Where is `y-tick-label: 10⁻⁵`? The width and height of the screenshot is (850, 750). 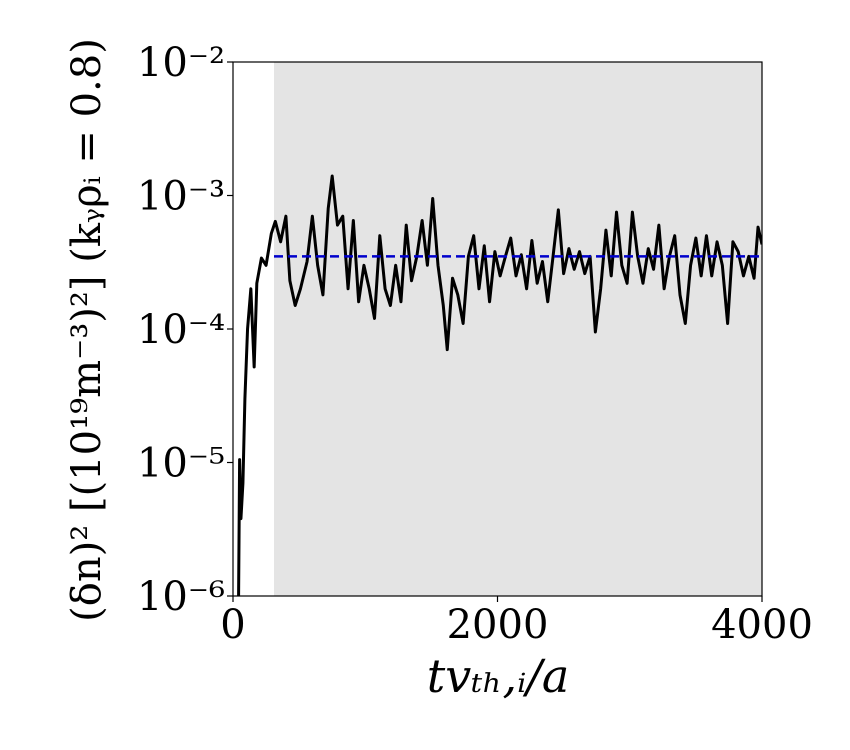
y-tick-label: 10⁻⁵ is located at coordinates (181, 464).